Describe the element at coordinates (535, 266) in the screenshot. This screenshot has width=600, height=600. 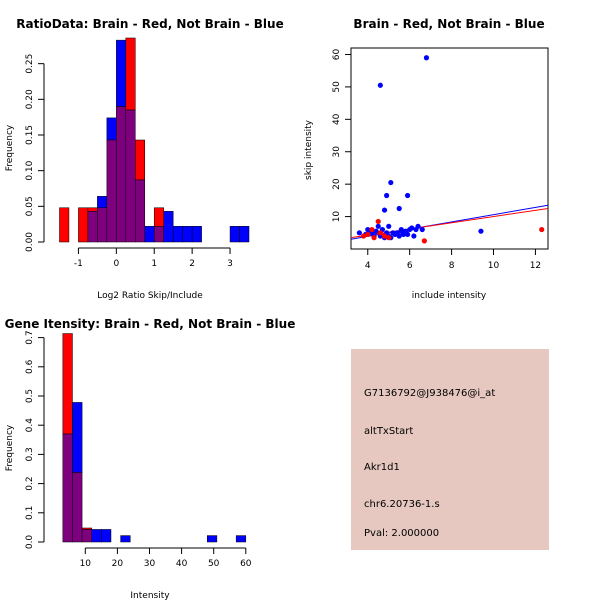
I see `scatter-x-tick-label: 12` at that location.